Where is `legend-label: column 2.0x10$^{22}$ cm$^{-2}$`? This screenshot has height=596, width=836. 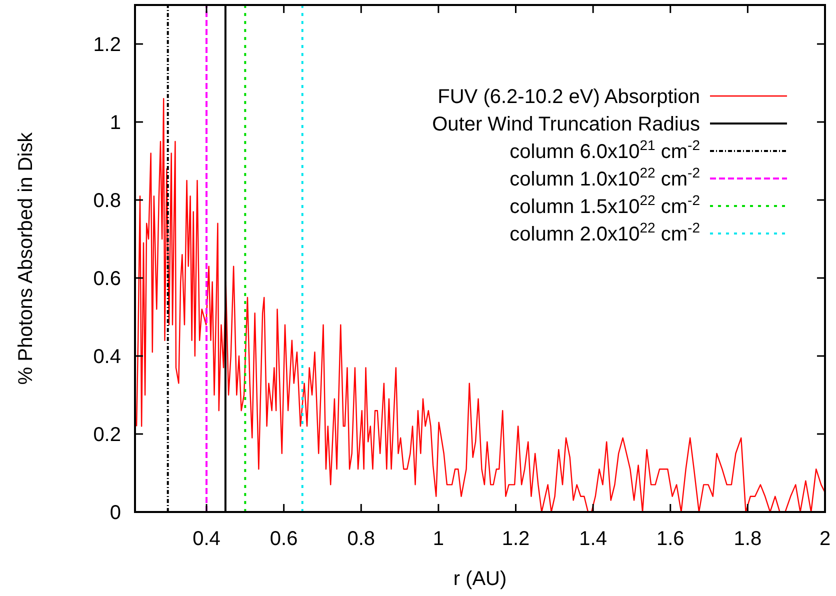
legend-label: column 2.0x10$^{22}$ cm$^{-2}$ is located at coordinates (605, 233).